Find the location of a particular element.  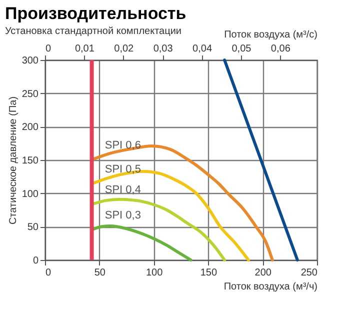

y-tick-label: 0 is located at coordinates (35, 261).